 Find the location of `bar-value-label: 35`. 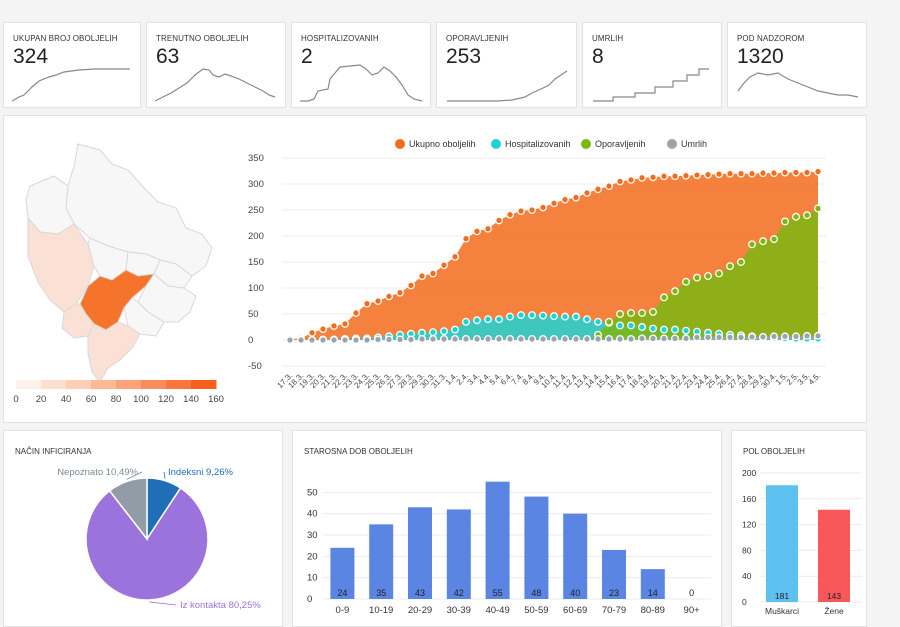

bar-value-label: 35 is located at coordinates (381, 593).